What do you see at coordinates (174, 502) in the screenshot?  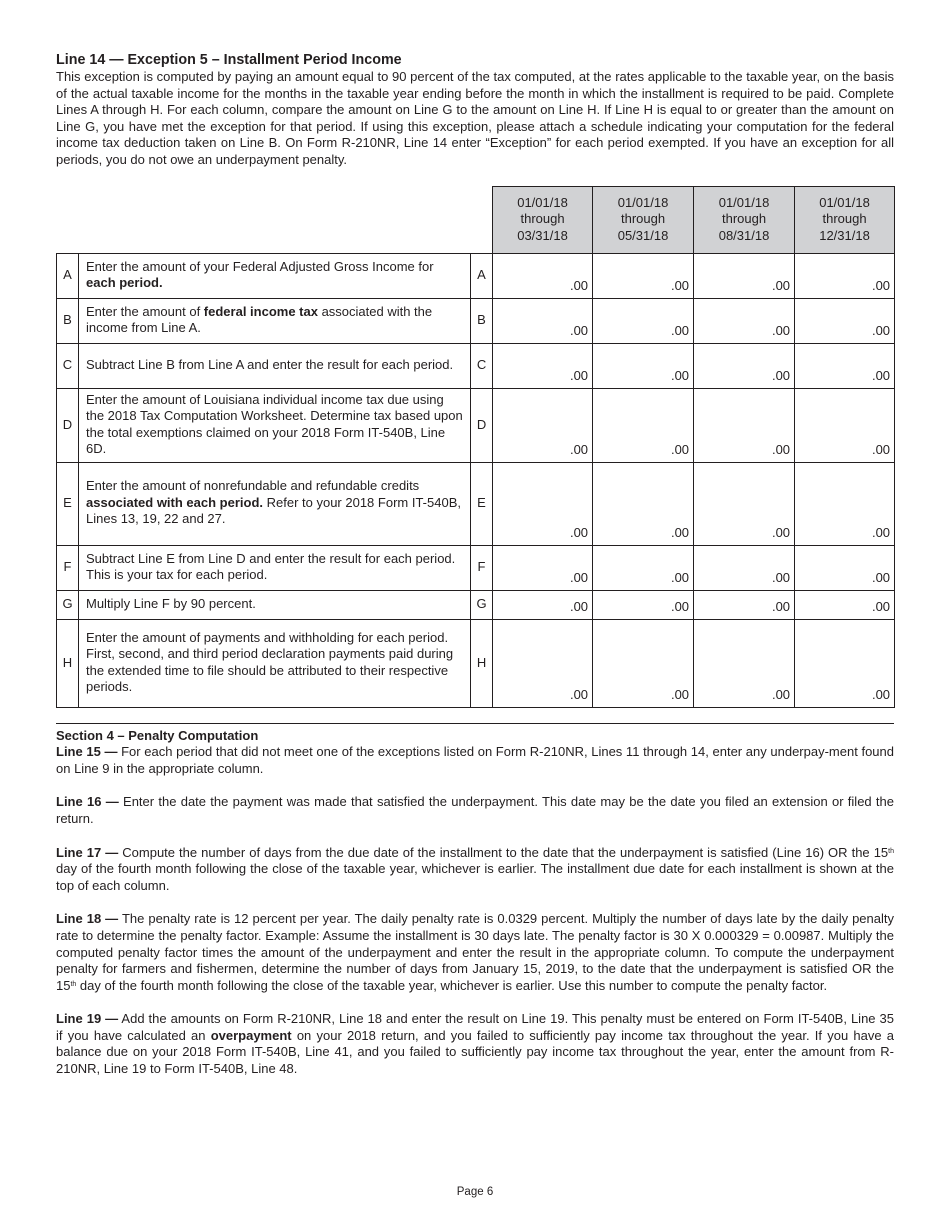 I see `bold-text: associated with each period.` at bounding box center [174, 502].